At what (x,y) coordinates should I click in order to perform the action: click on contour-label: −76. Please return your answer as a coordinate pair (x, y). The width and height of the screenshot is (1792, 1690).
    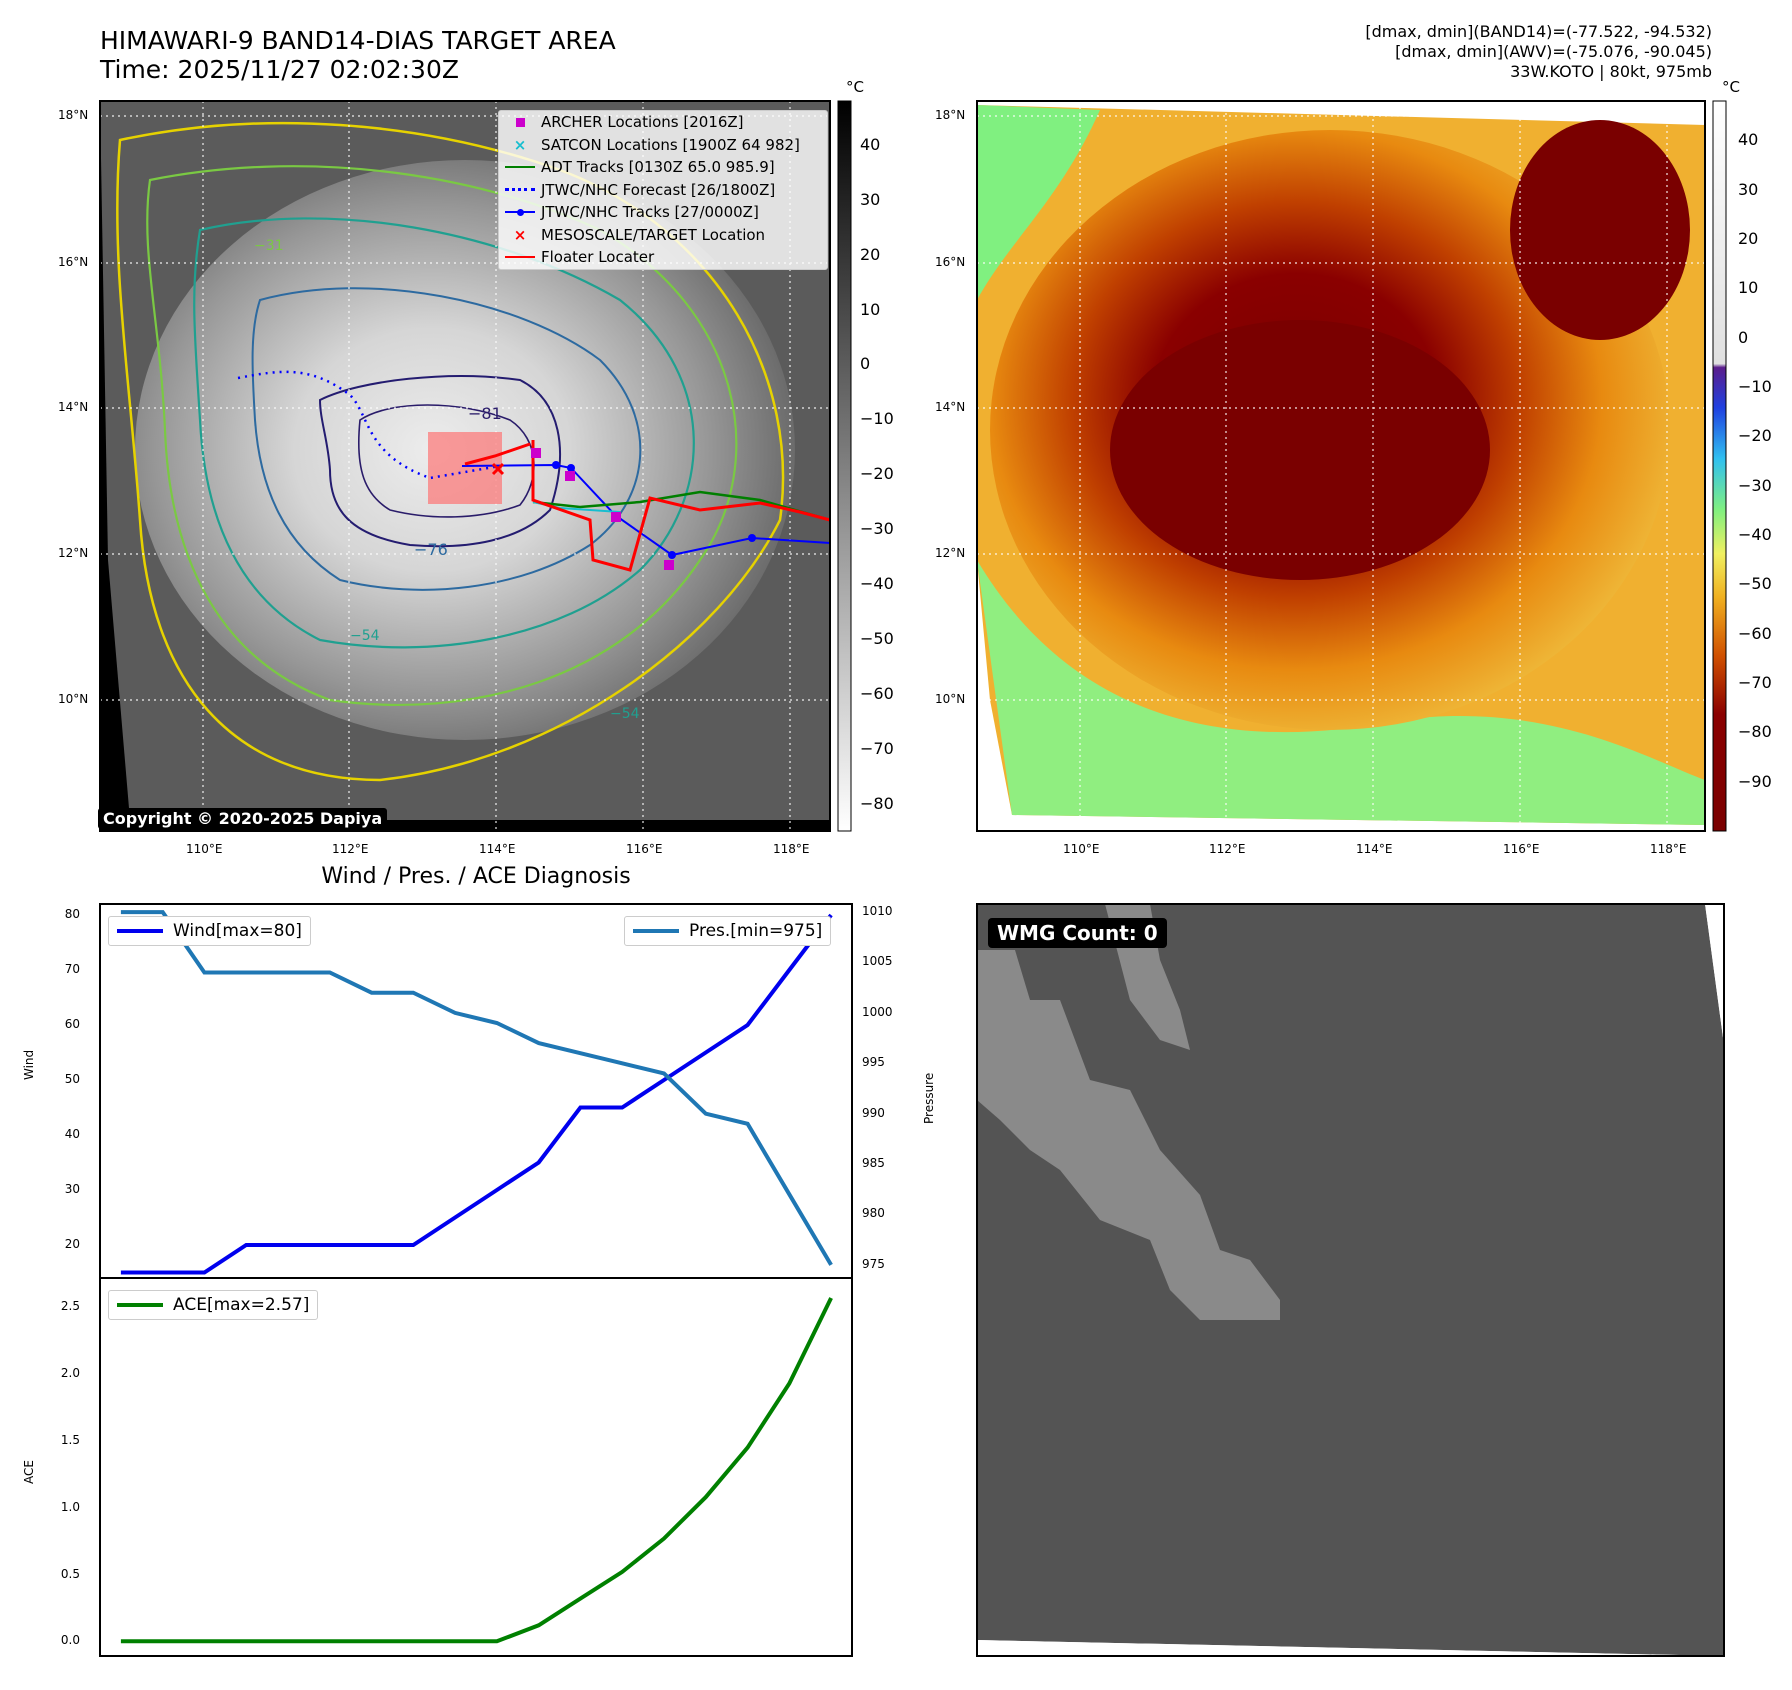
    Looking at the image, I should click on (431, 549).